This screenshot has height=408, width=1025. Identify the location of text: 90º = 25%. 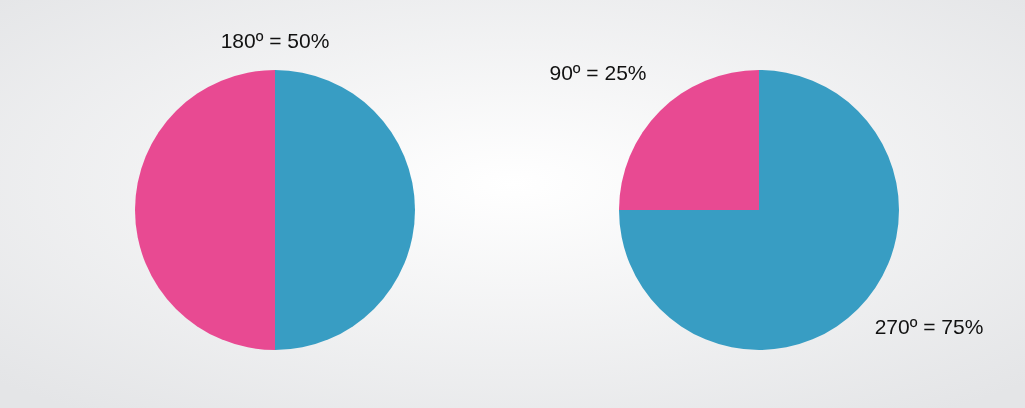
(598, 72).